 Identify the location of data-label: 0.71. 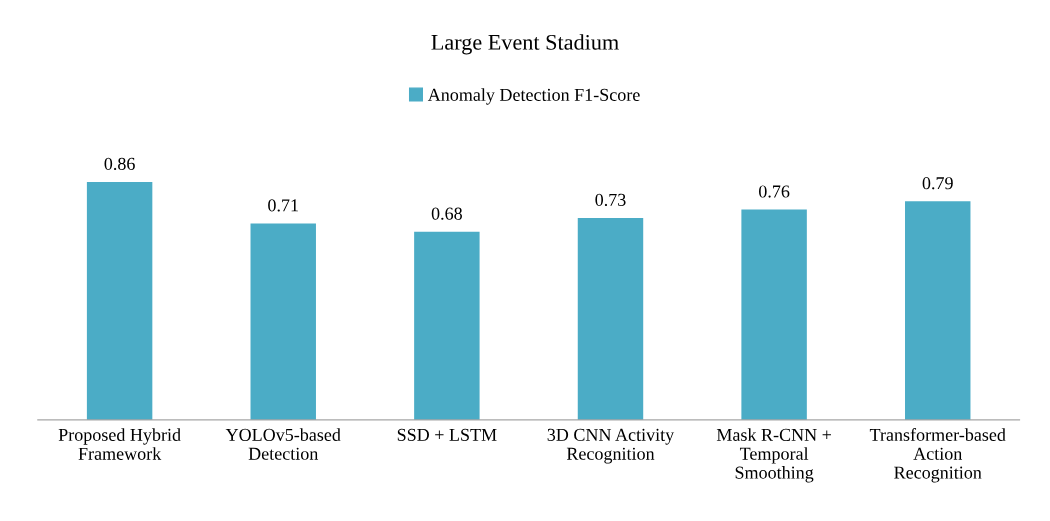
(283, 205).